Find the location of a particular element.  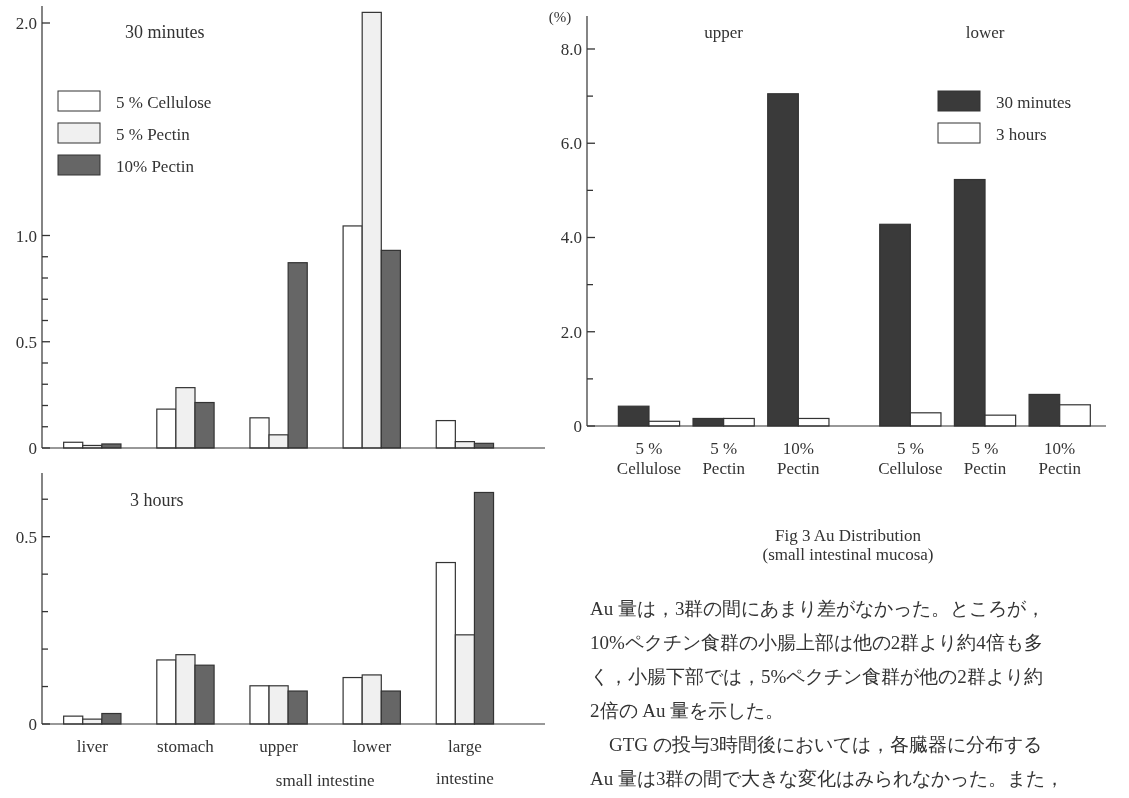

text: 30 minutes is located at coordinates (165, 32).